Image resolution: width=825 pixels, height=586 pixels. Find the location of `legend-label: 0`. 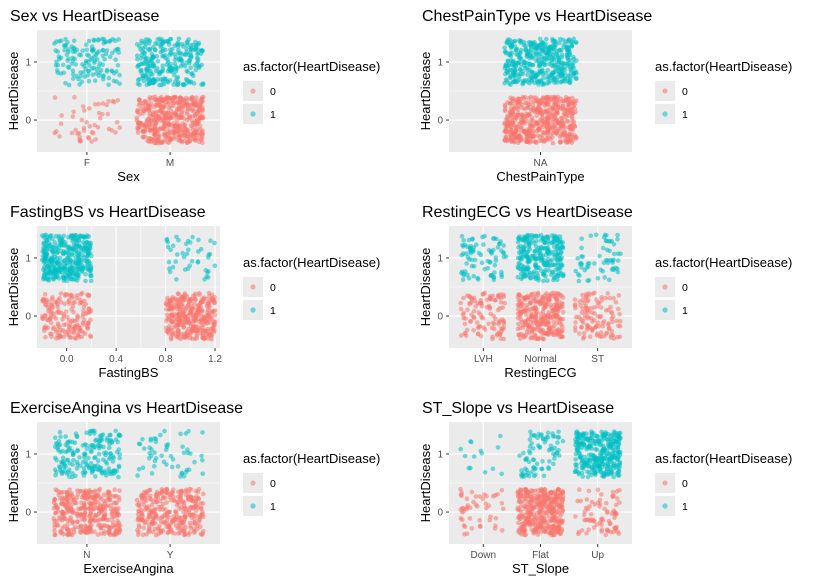

legend-label: 0 is located at coordinates (273, 484).